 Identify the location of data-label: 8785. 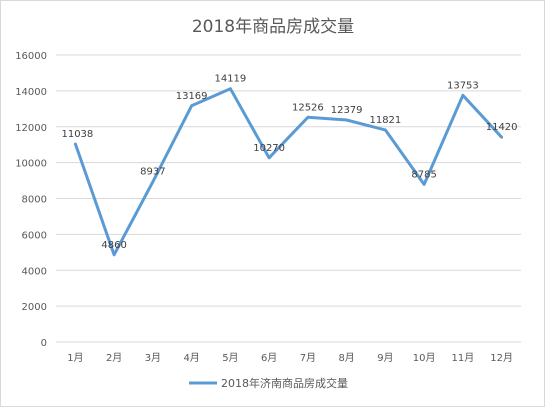
(423, 174).